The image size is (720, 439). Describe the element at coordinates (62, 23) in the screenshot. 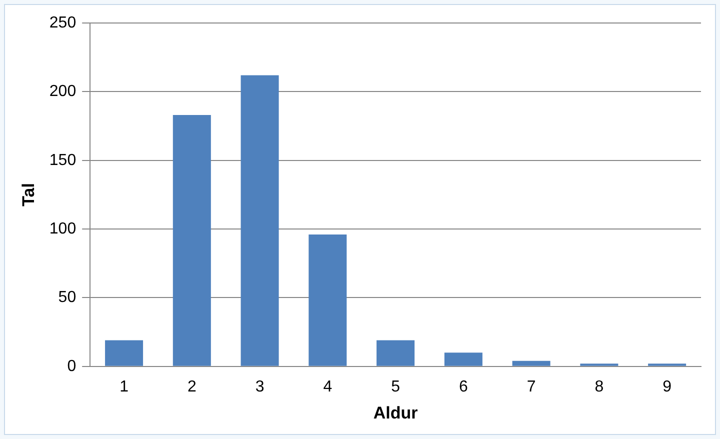

I see `y-tick-label: 250` at that location.